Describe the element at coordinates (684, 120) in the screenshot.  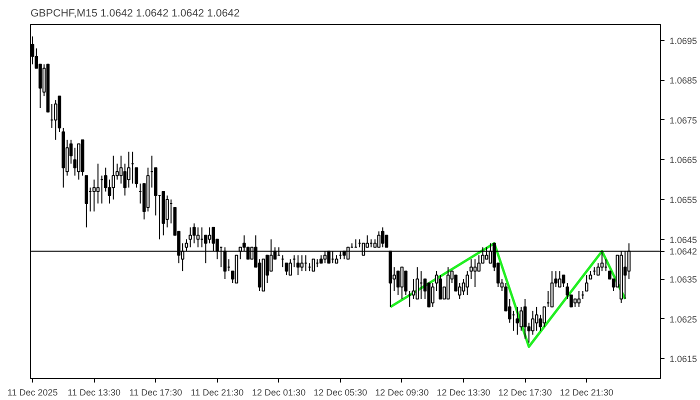
I see `y-tick-label: 1.0675` at that location.